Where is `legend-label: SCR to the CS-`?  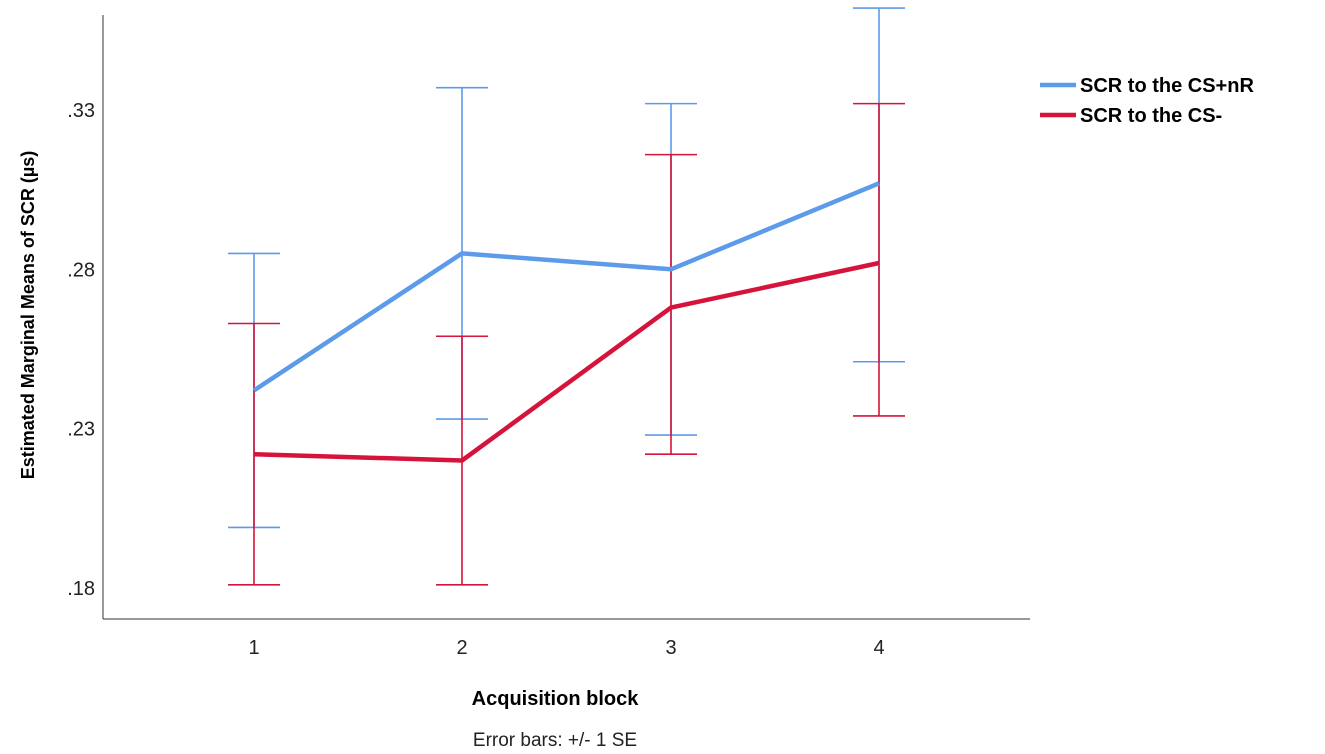
legend-label: SCR to the CS- is located at coordinates (1151, 116).